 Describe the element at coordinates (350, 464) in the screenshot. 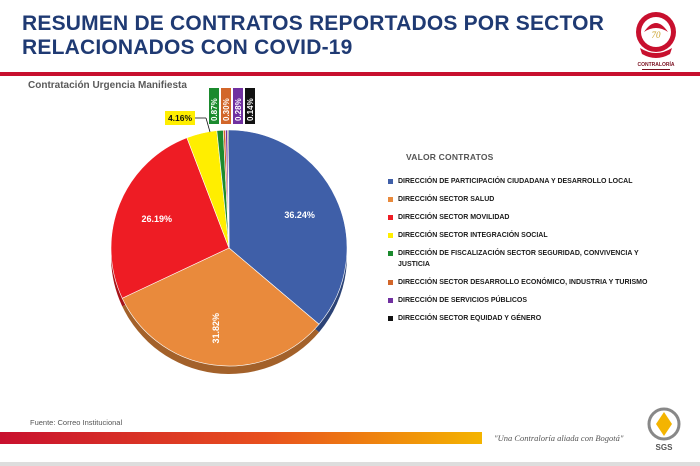

I see `bottom-rule` at that location.